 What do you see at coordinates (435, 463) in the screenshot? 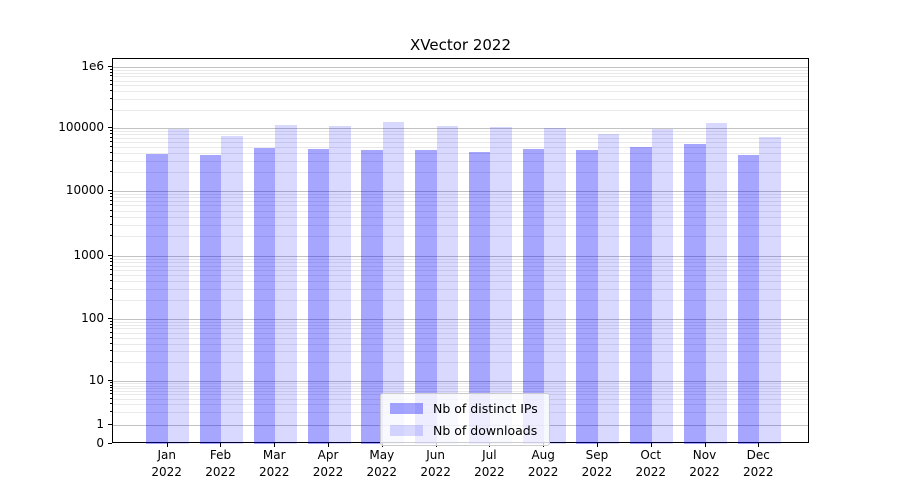
I see `x-tick-label: Jun 2022` at bounding box center [435, 463].